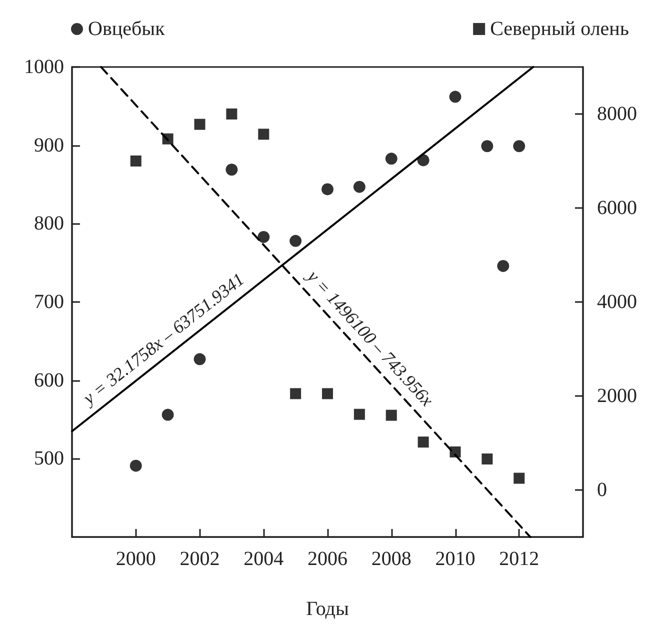  What do you see at coordinates (617, 396) in the screenshot?
I see `y2-tick-label: 2000` at bounding box center [617, 396].